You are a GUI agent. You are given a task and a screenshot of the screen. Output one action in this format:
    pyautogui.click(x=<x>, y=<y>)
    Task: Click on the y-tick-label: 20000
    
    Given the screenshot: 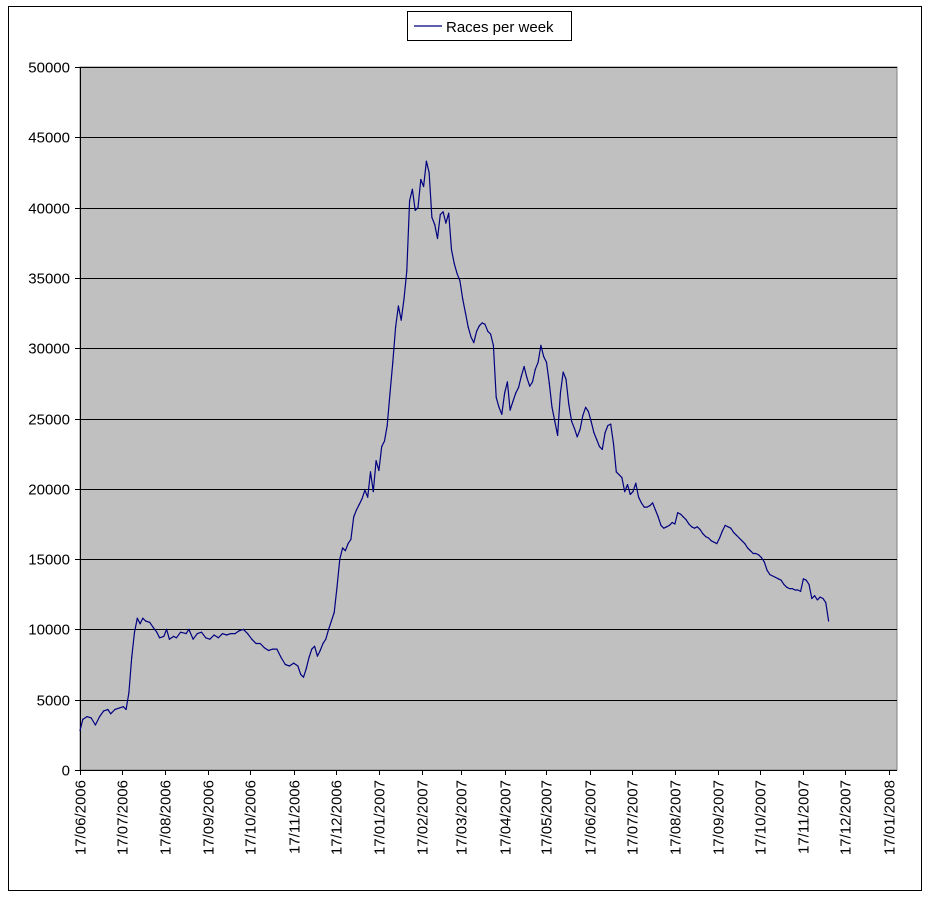 What is the action you would take?
    pyautogui.click(x=49, y=490)
    